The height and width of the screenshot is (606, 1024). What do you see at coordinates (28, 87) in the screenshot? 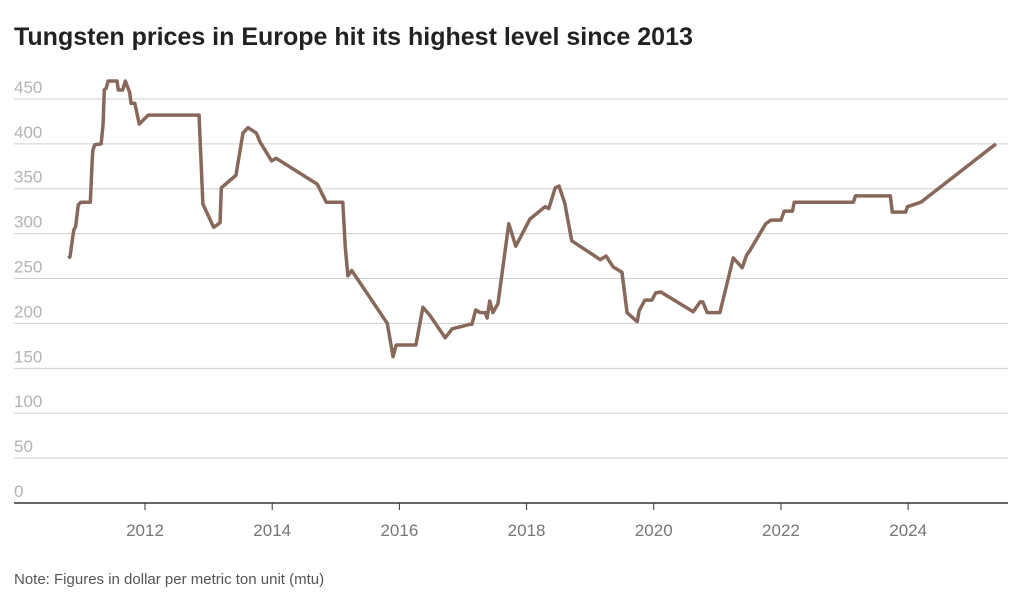
I see `y-tick-label: 450` at bounding box center [28, 87].